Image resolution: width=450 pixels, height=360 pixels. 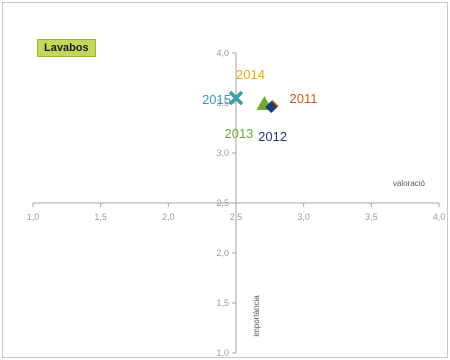 I want to click on y-tick-label: 1,5, so click(x=222, y=303).